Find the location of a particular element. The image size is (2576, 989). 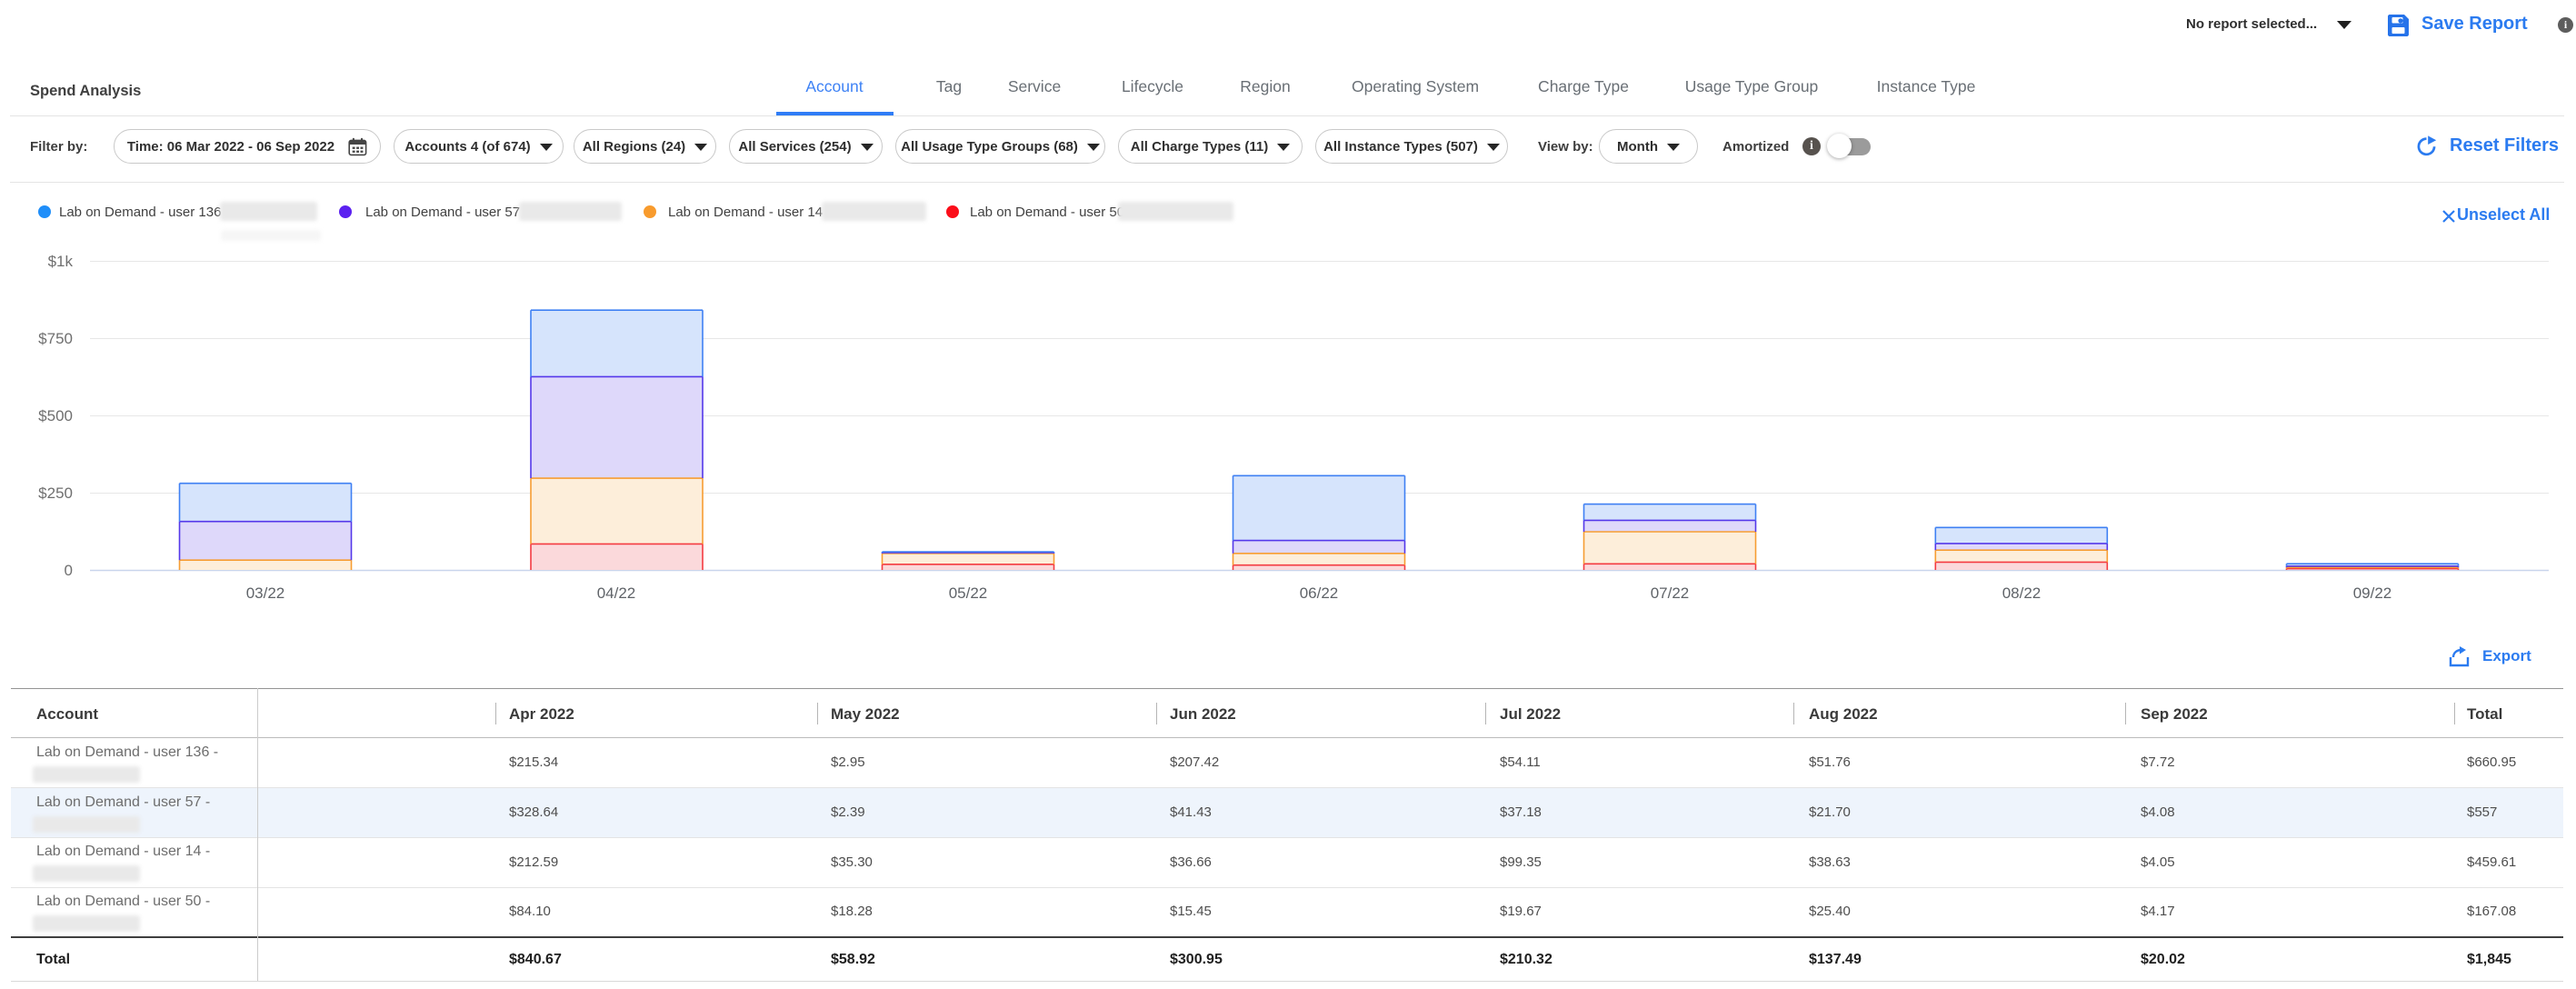

svg-text: $750 is located at coordinates (55, 338).